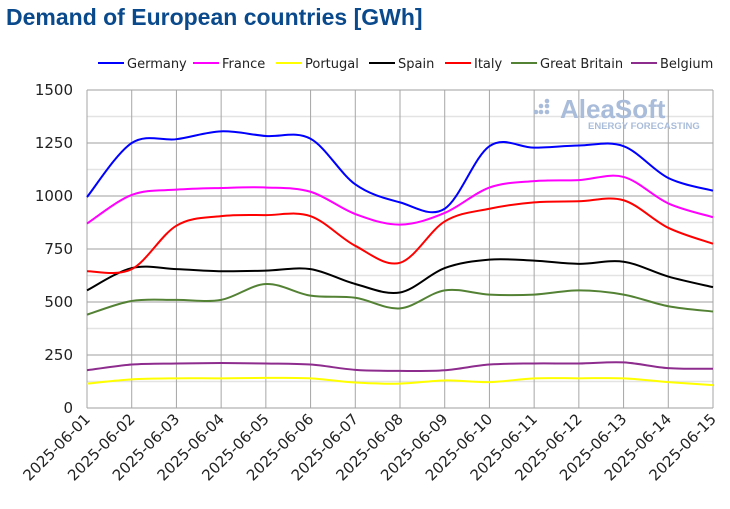  Describe the element at coordinates (58, 302) in the screenshot. I see `y-tick-label: 500` at that location.